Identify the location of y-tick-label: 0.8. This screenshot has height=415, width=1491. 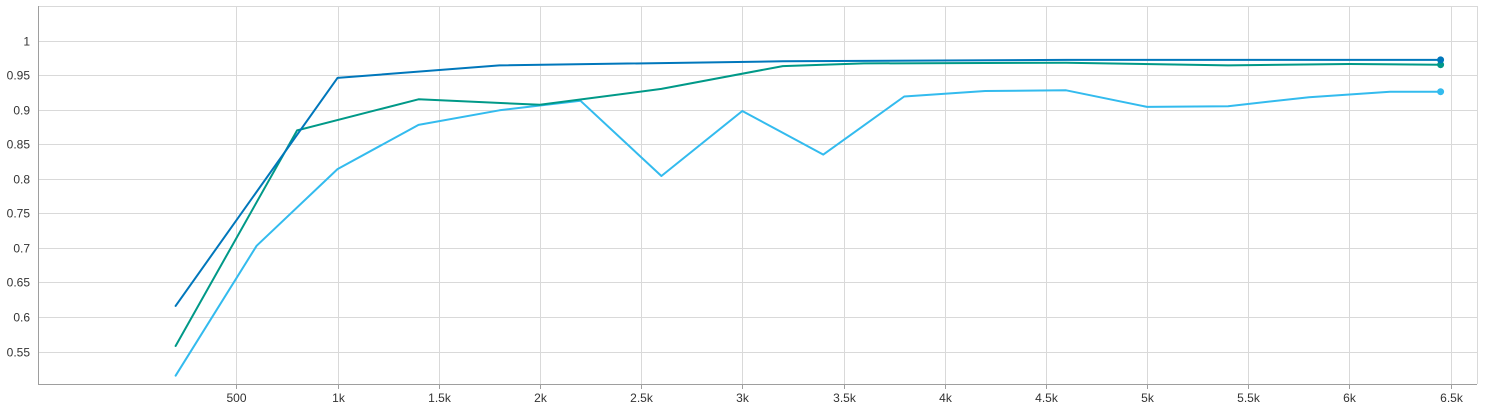
(21, 180).